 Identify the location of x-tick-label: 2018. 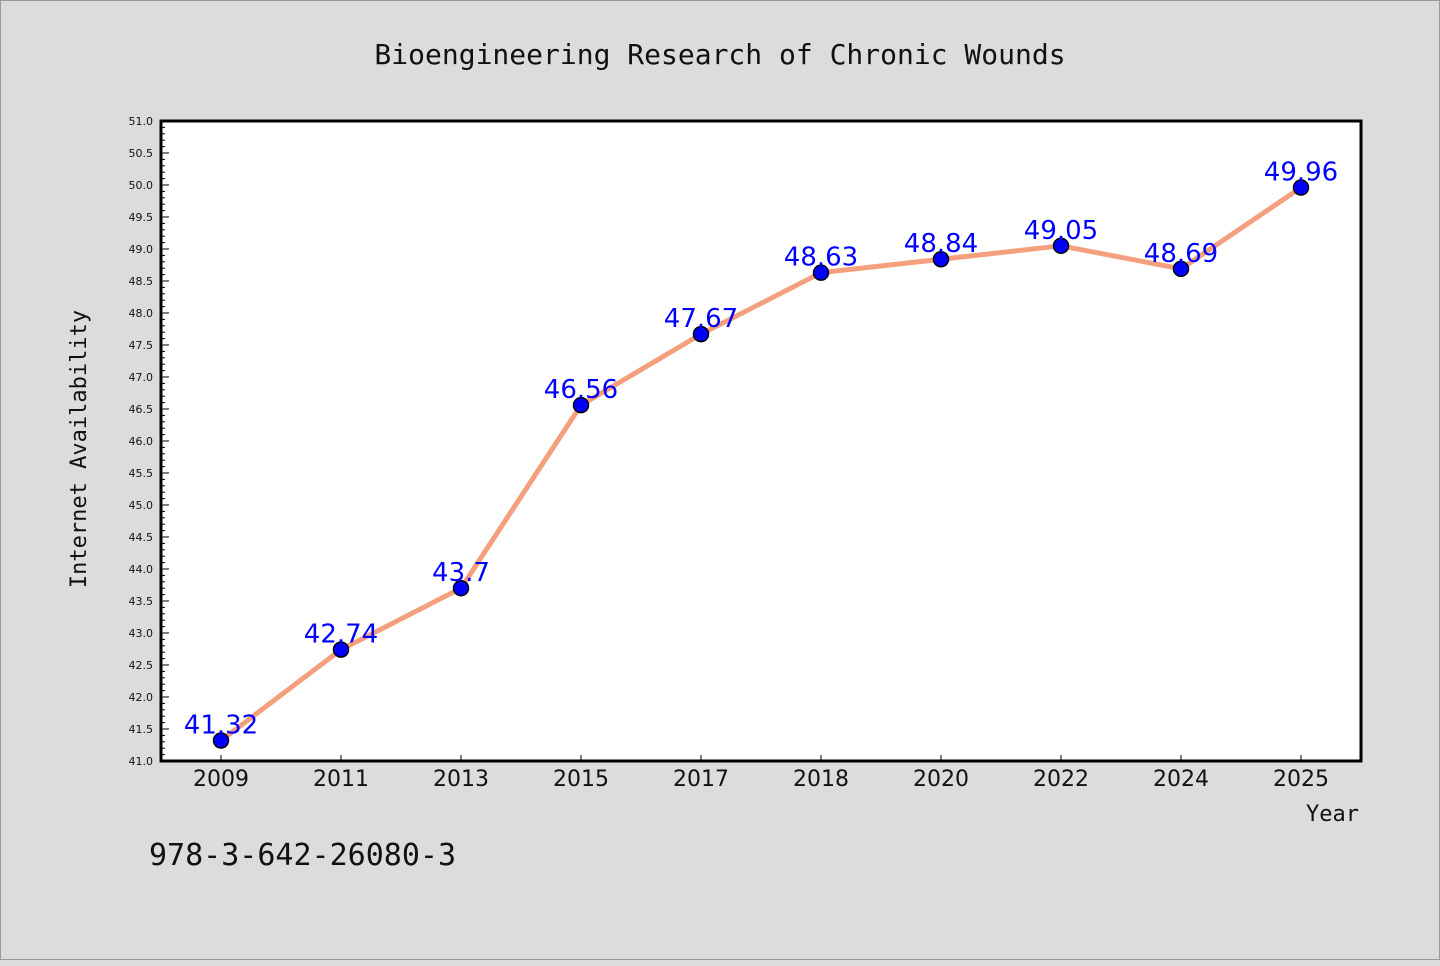
(821, 779).